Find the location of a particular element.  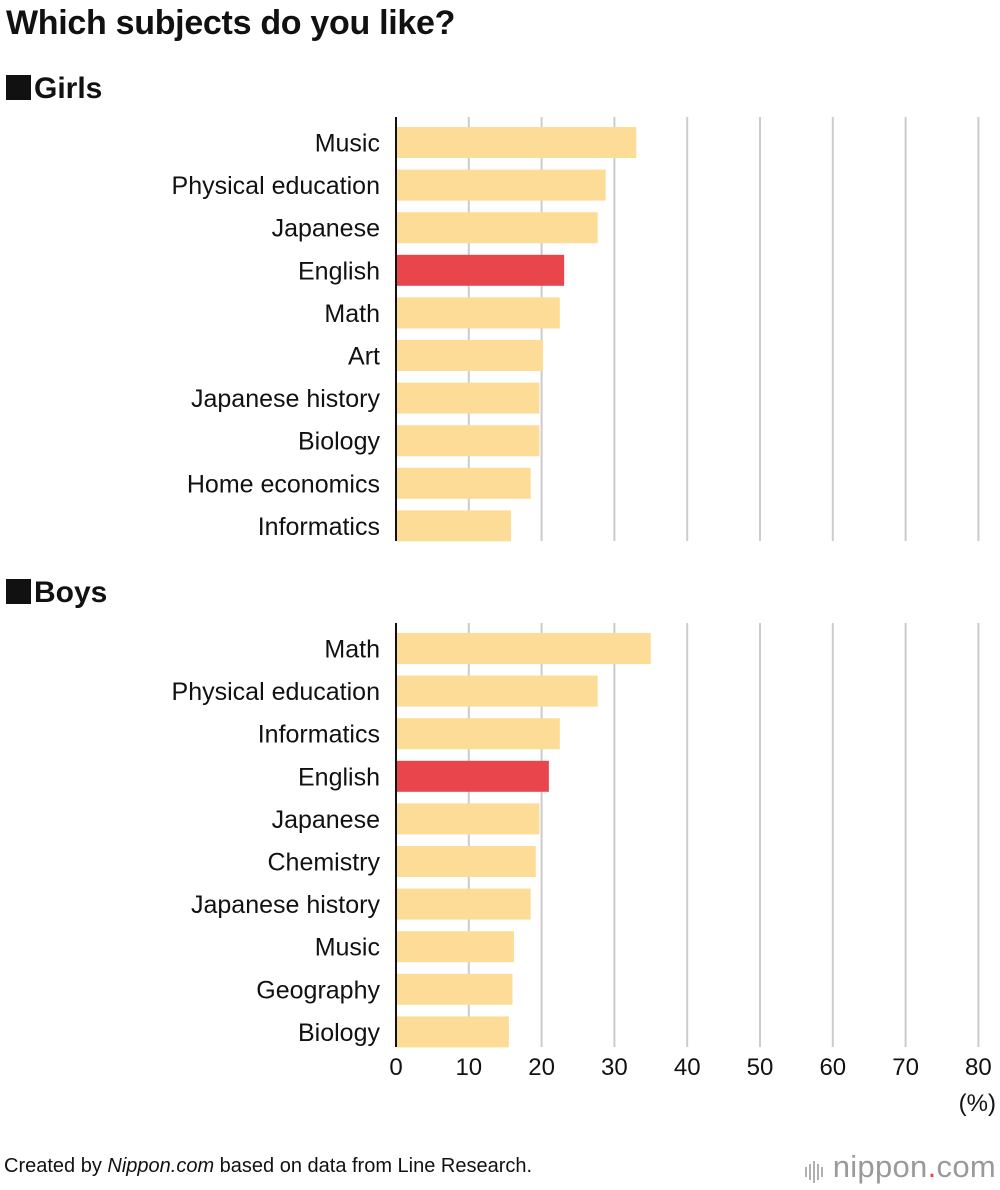

x-tick-label: 50 is located at coordinates (760, 1067).